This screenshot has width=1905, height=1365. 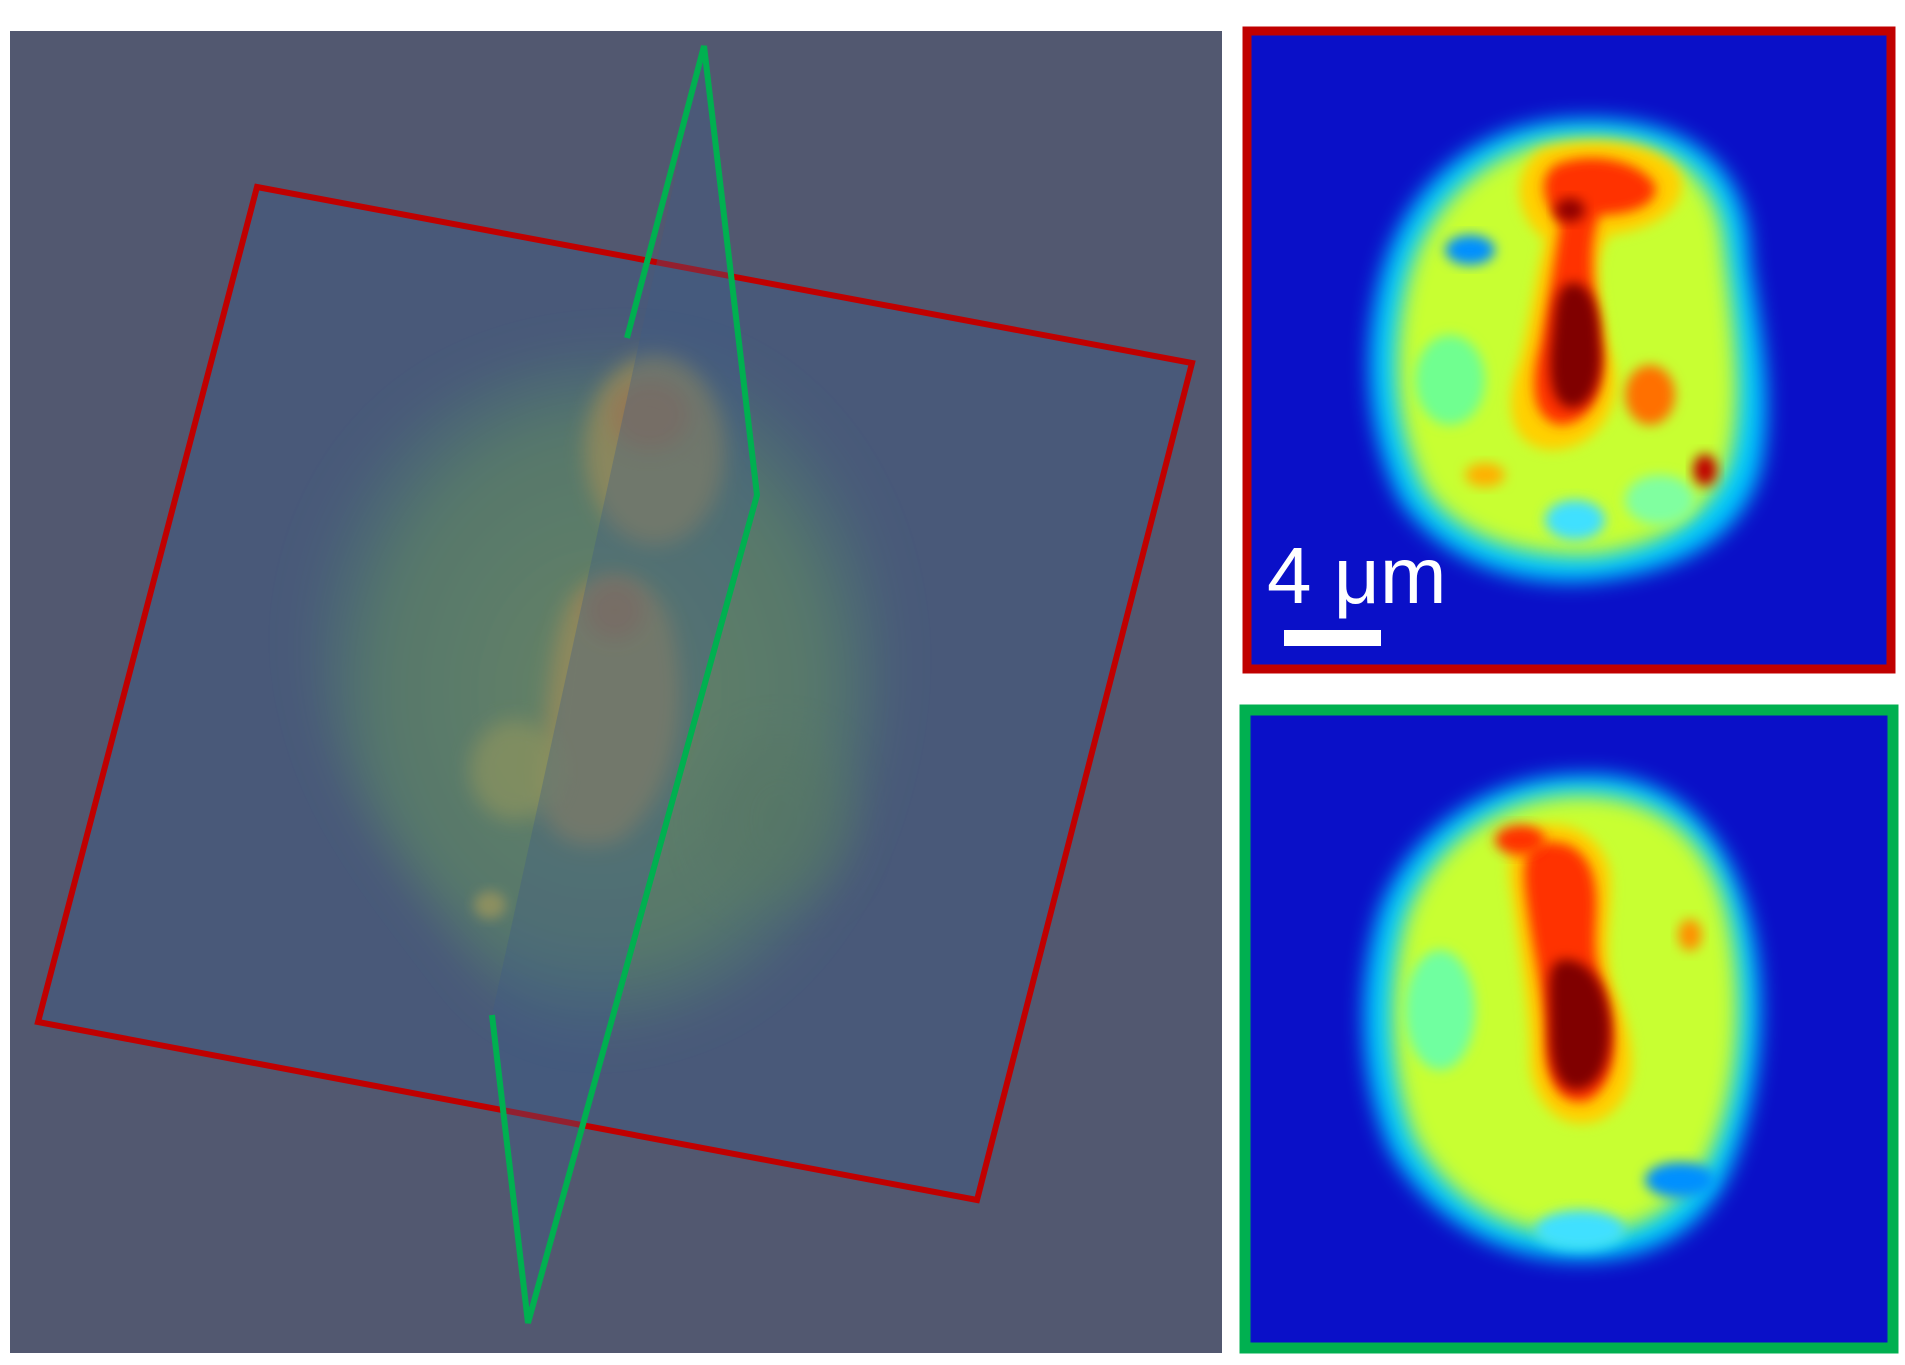 I want to click on scale-bar-line, so click(x=1332, y=638).